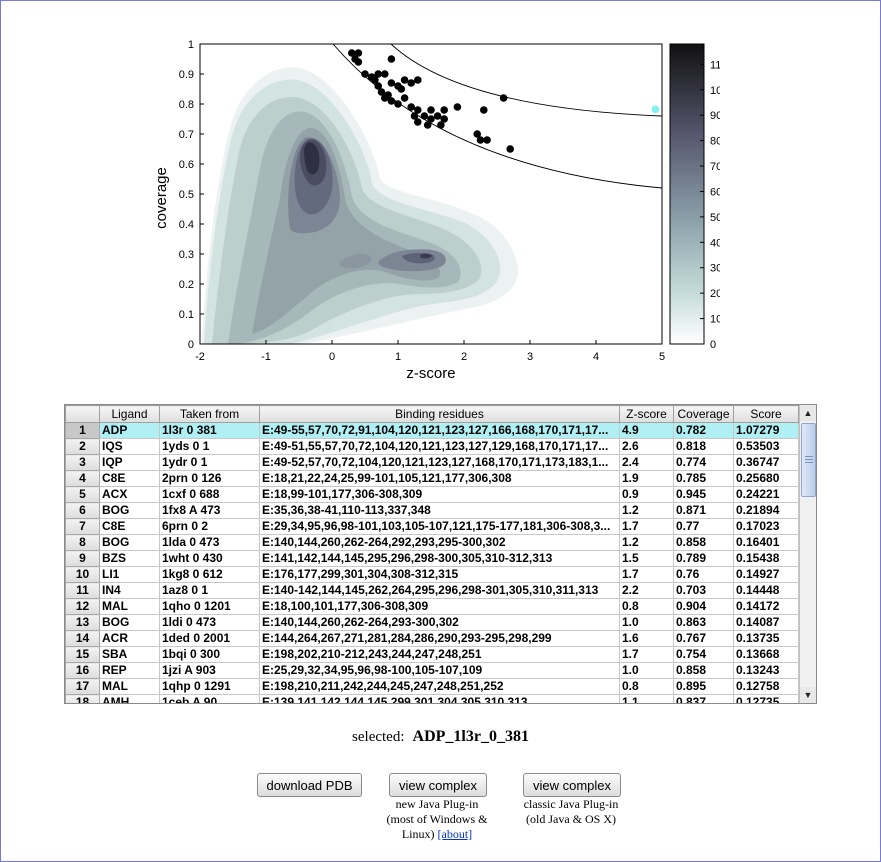  Describe the element at coordinates (530, 357) in the screenshot. I see `x-tick-label: 3` at that location.